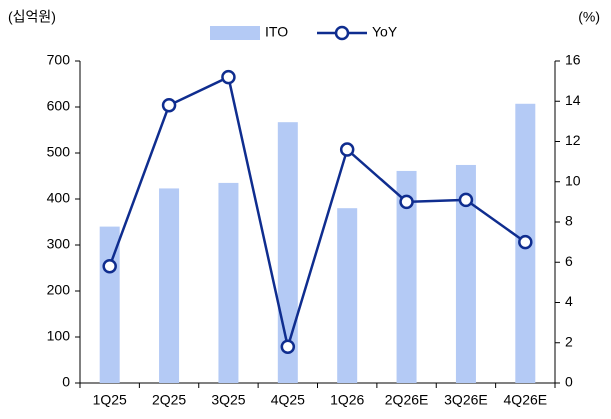 The image size is (611, 419). I want to click on y2-tick-label: 10, so click(573, 180).